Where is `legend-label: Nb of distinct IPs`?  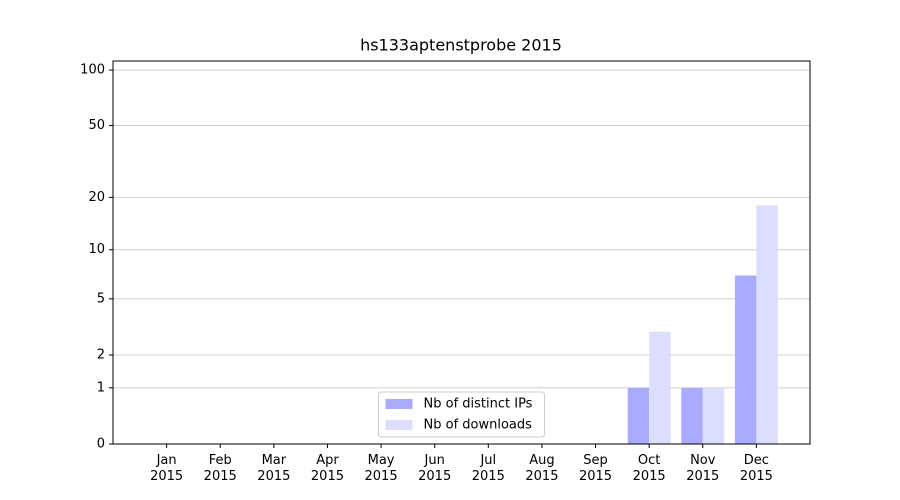
legend-label: Nb of distinct IPs is located at coordinates (478, 404).